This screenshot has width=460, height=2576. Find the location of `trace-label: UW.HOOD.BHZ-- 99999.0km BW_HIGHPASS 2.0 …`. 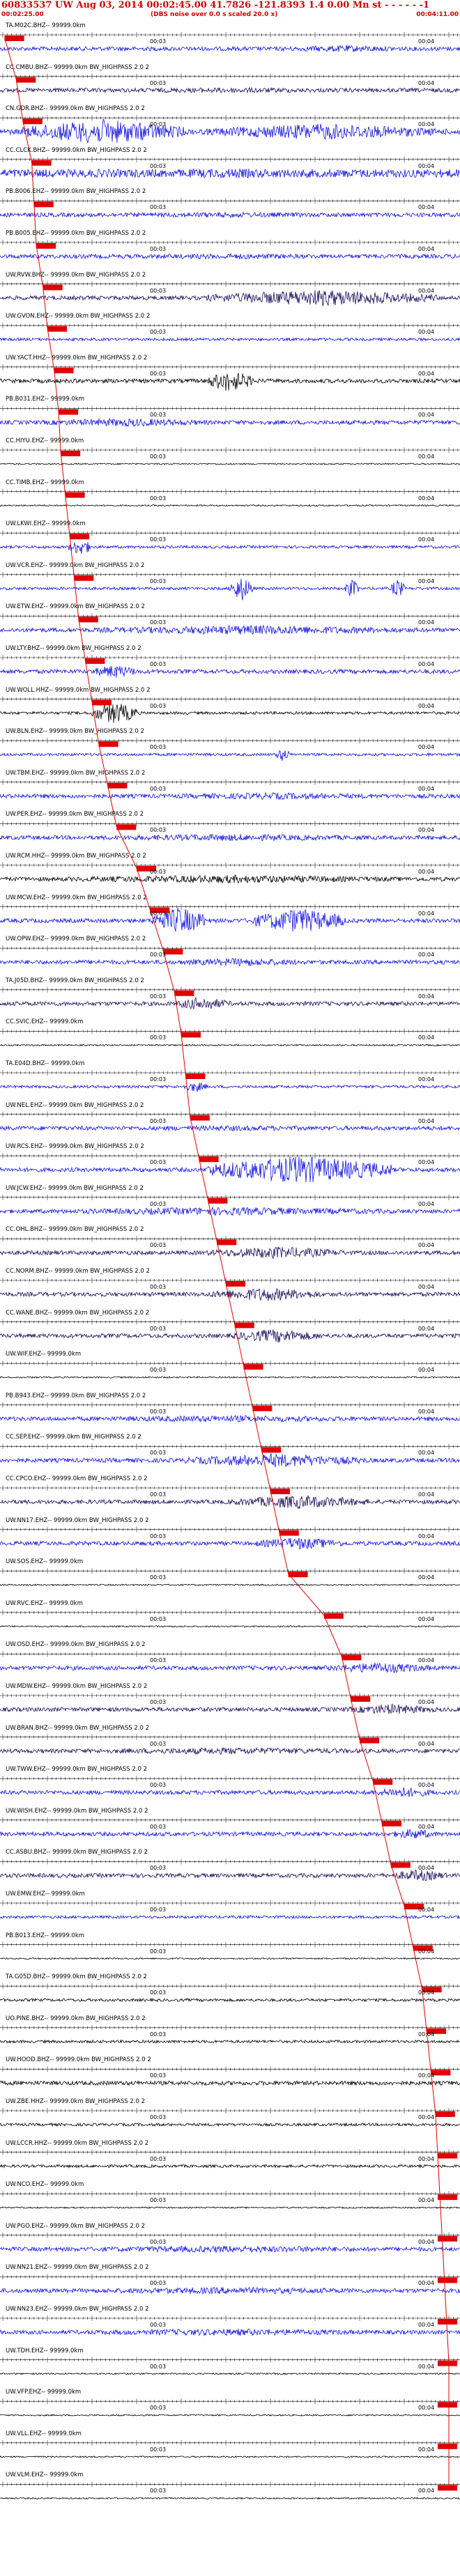

trace-label: UW.HOOD.BHZ-- 99999.0km BW_HIGHPASS 2.0 … is located at coordinates (78, 2060).